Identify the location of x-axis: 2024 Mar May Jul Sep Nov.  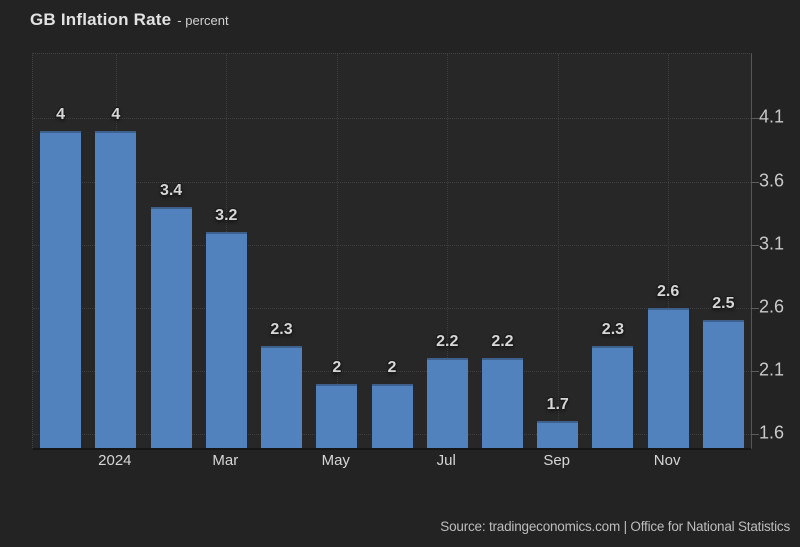
(391, 463).